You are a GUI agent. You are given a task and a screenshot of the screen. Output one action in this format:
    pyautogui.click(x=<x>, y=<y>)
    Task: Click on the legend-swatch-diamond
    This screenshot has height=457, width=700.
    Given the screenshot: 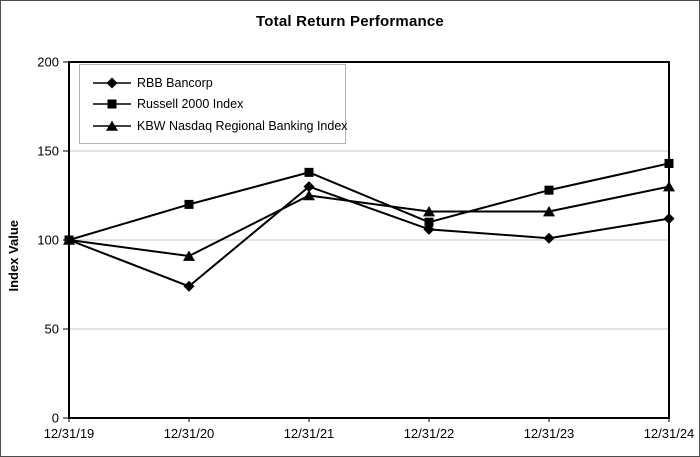 What is the action you would take?
    pyautogui.click(x=112, y=82)
    